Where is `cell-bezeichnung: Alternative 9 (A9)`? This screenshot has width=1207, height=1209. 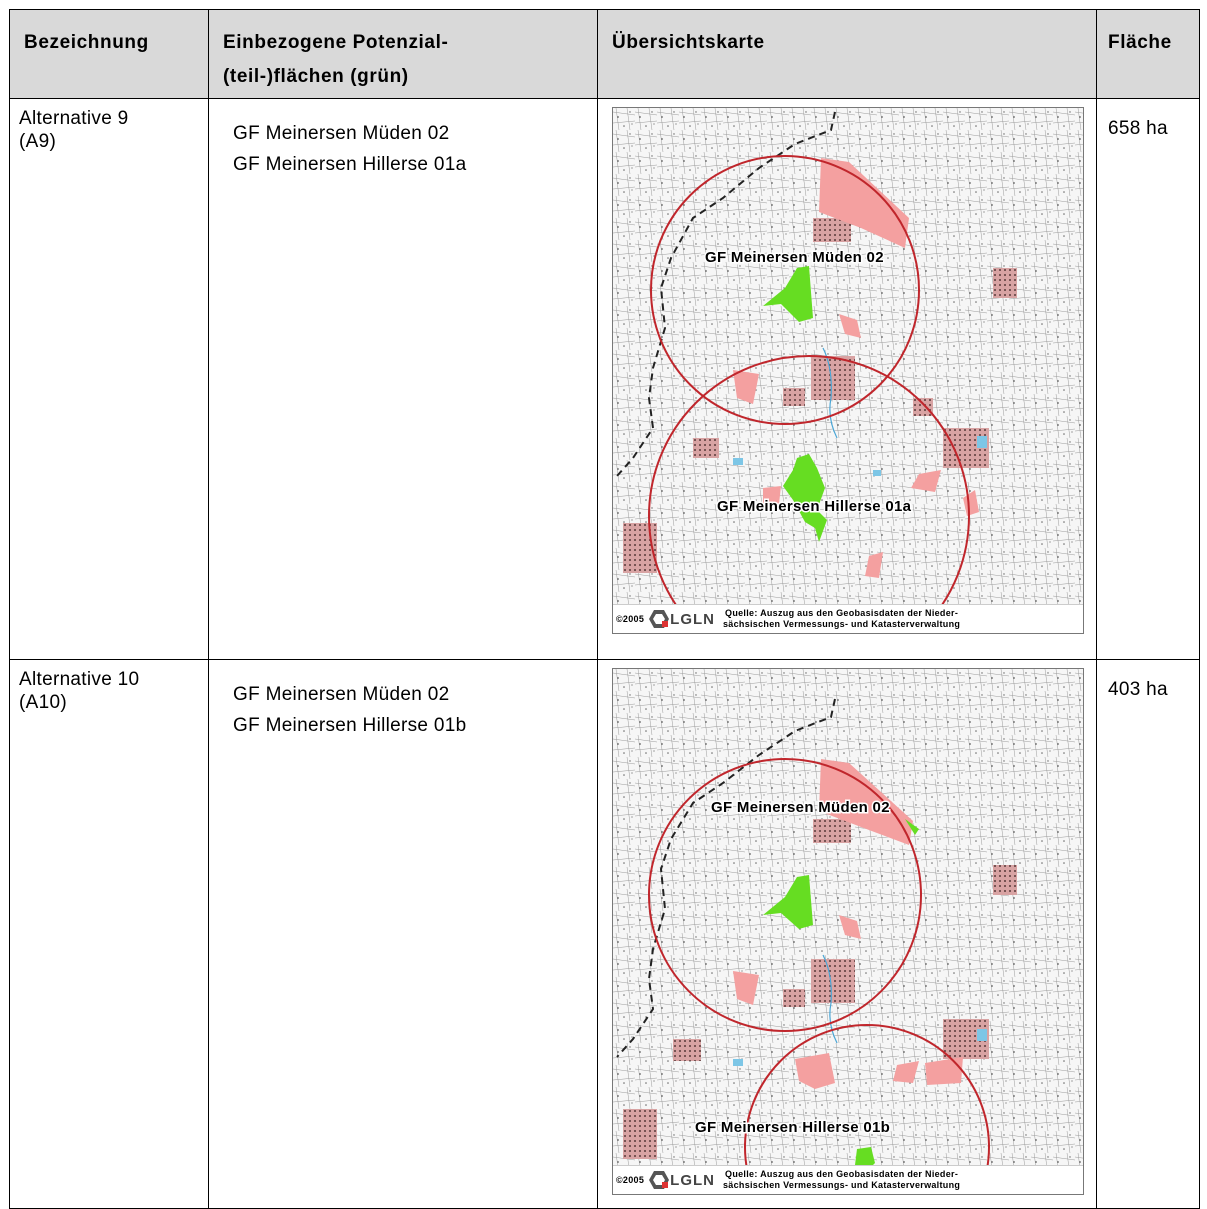 cell-bezeichnung: Alternative 9 (A9) is located at coordinates (109, 379).